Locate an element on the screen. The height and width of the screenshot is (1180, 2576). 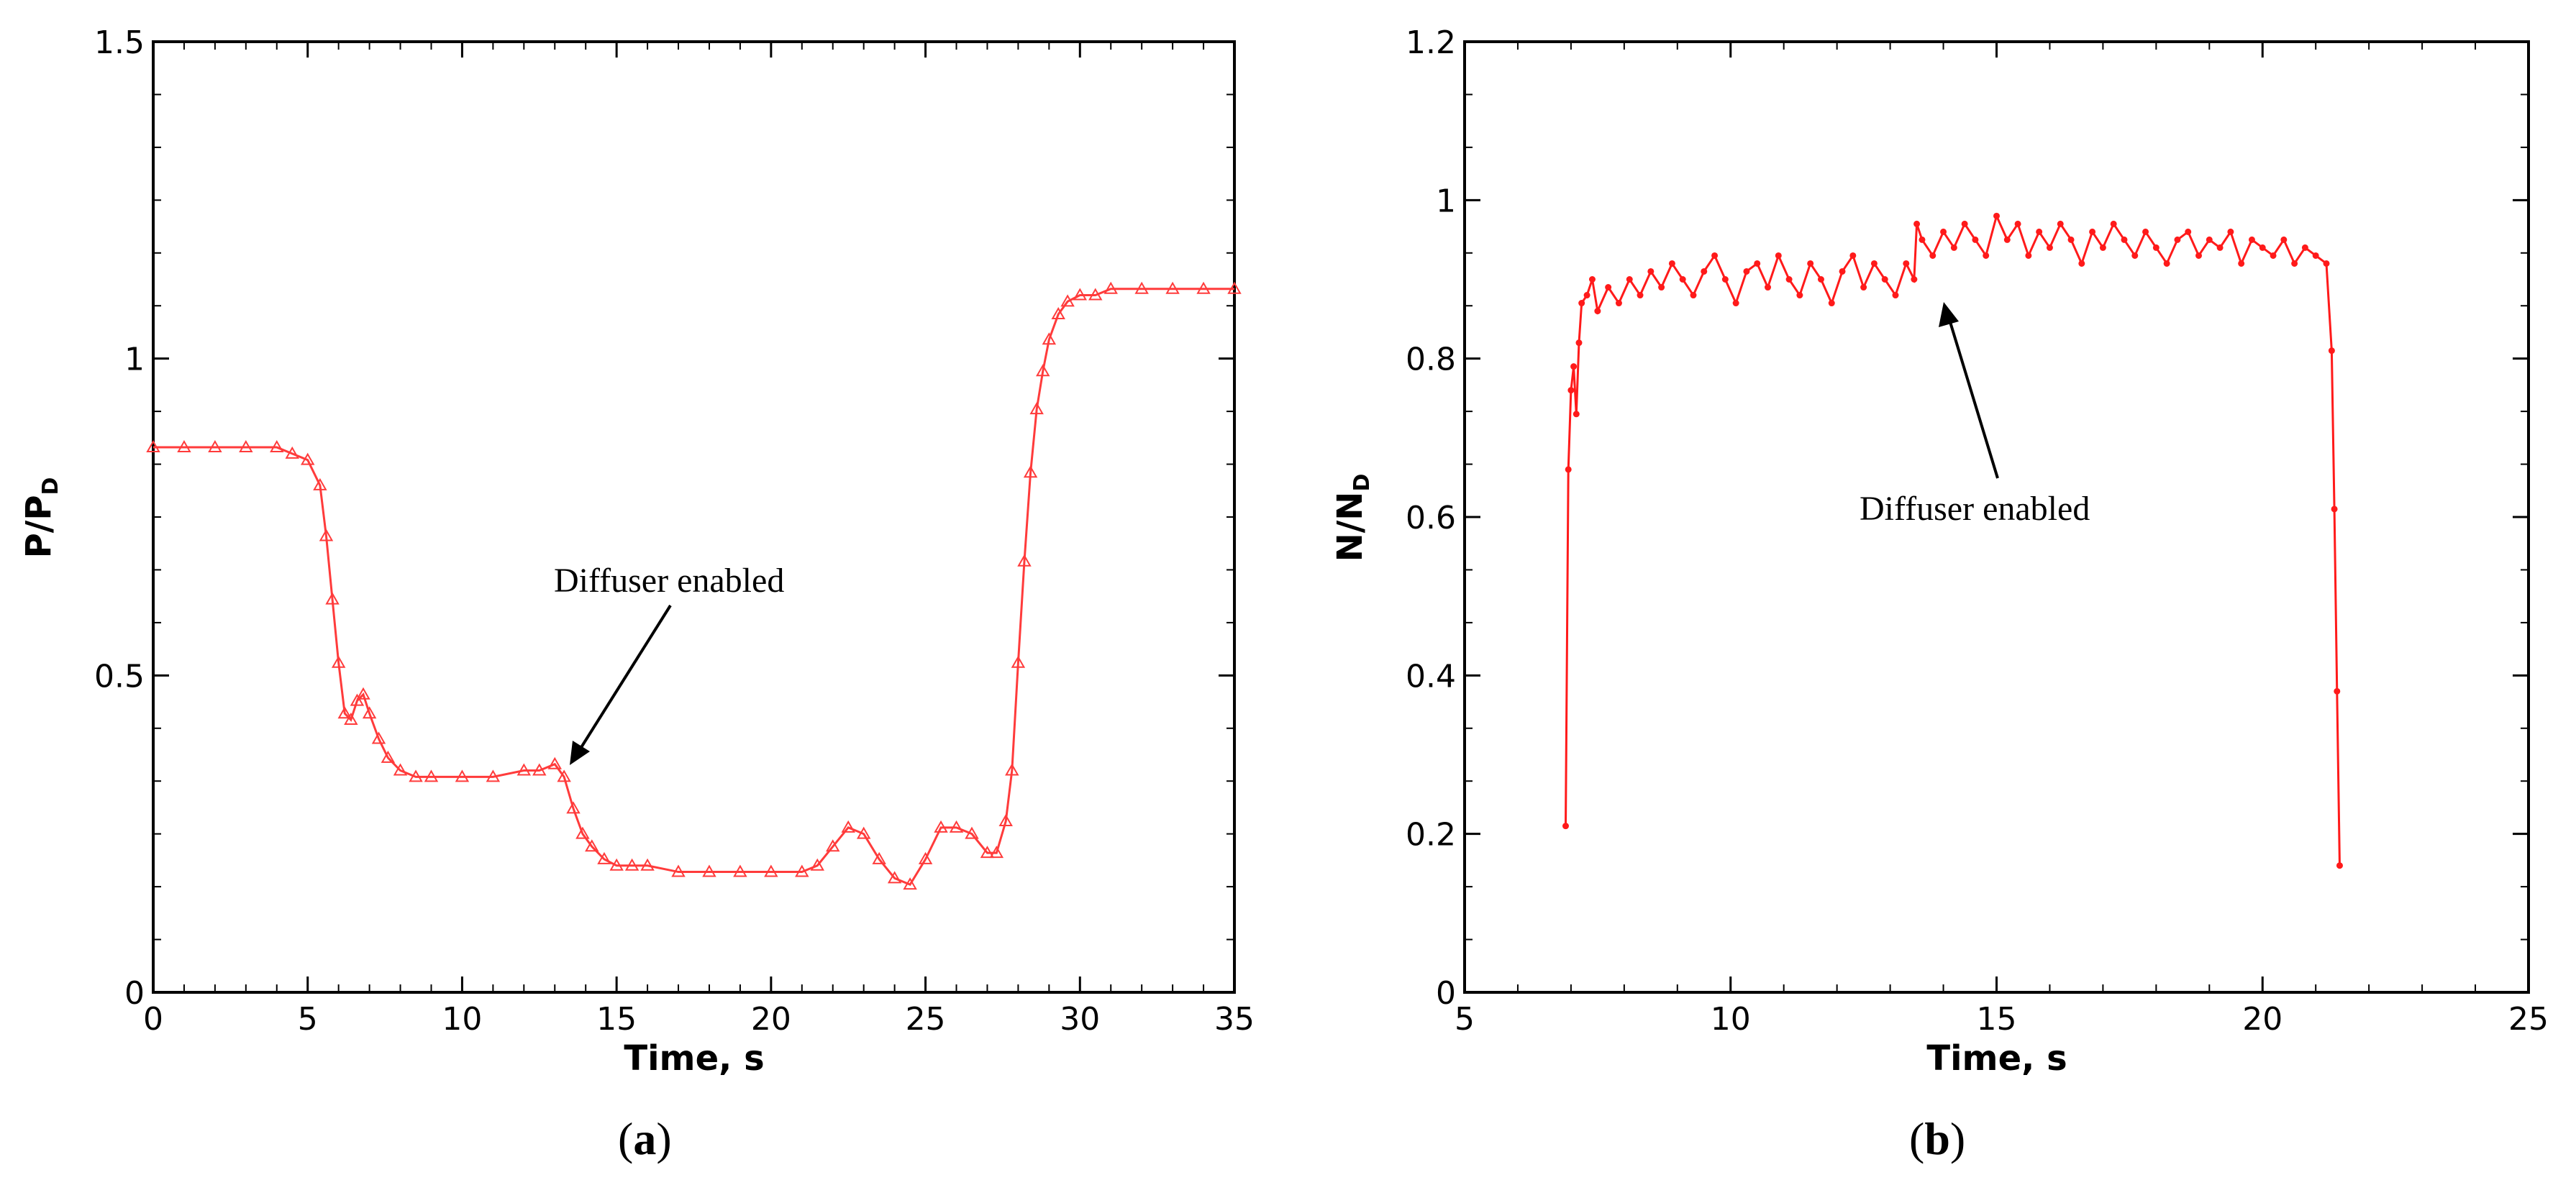
chart-b-ytick-label: 0 is located at coordinates (1446, 993).